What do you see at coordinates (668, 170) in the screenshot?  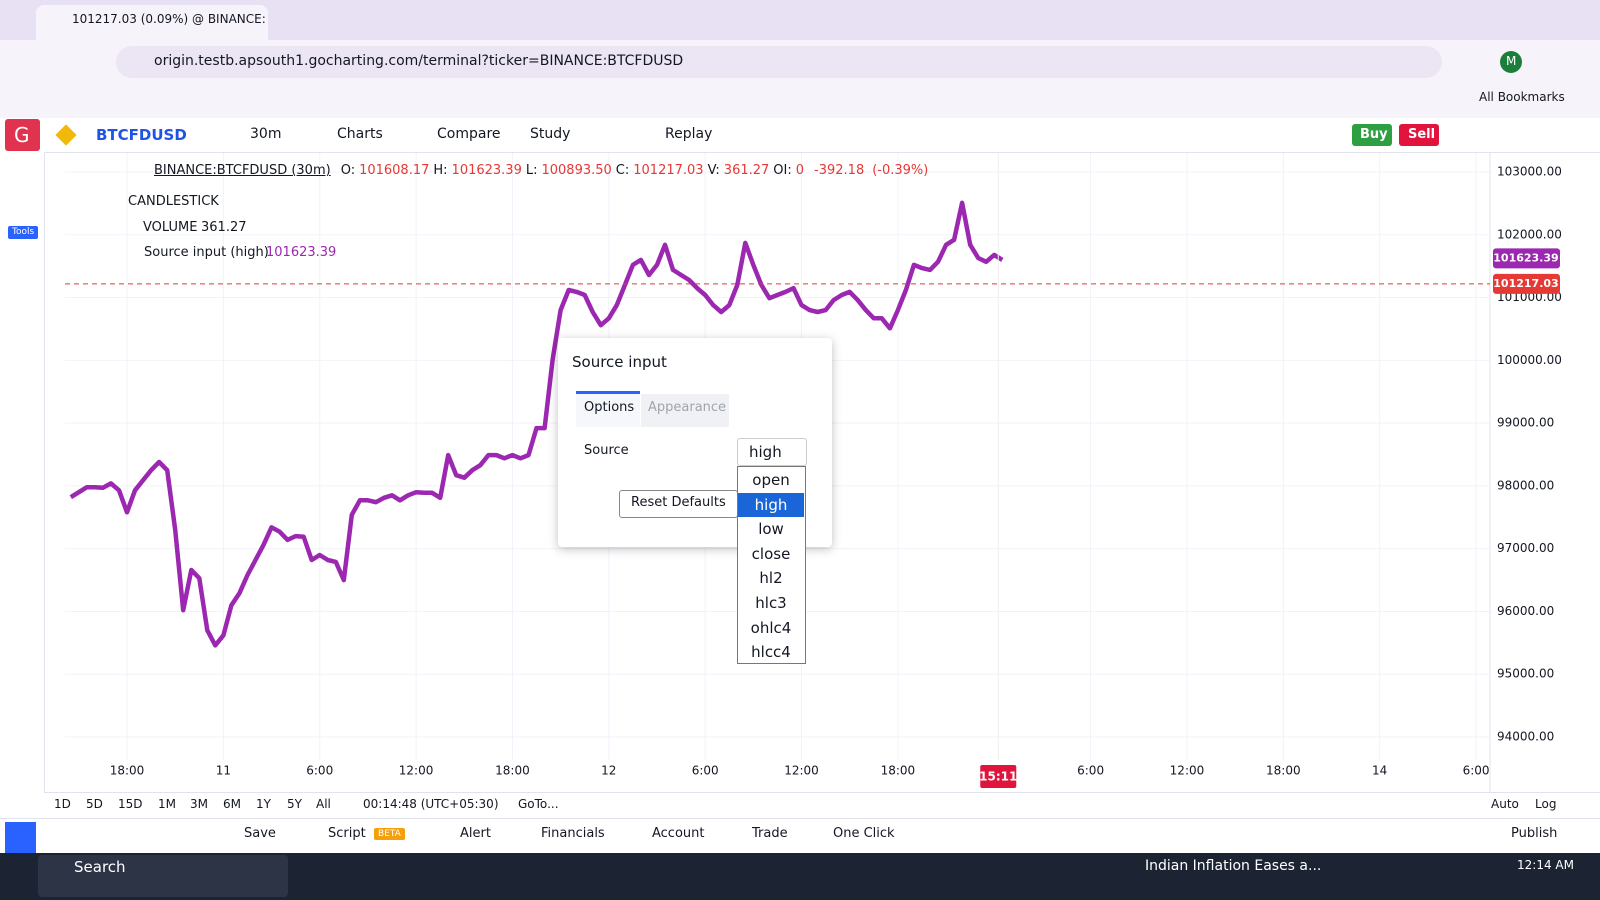 I see `legend-value: 101217.03` at bounding box center [668, 170].